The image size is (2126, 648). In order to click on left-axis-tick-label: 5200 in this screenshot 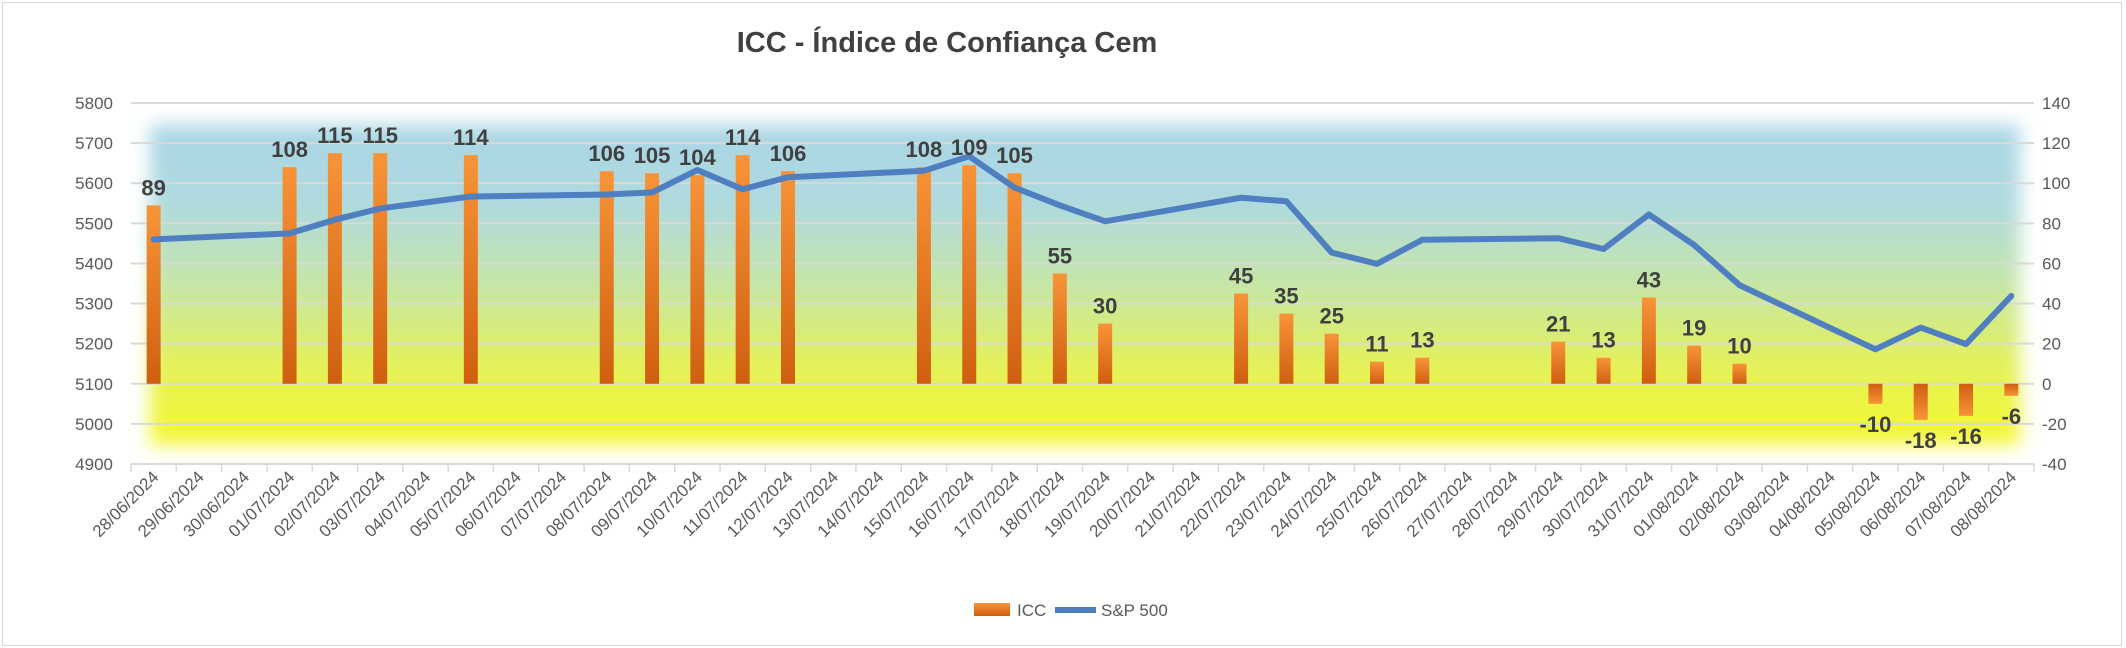, I will do `click(94, 344)`.